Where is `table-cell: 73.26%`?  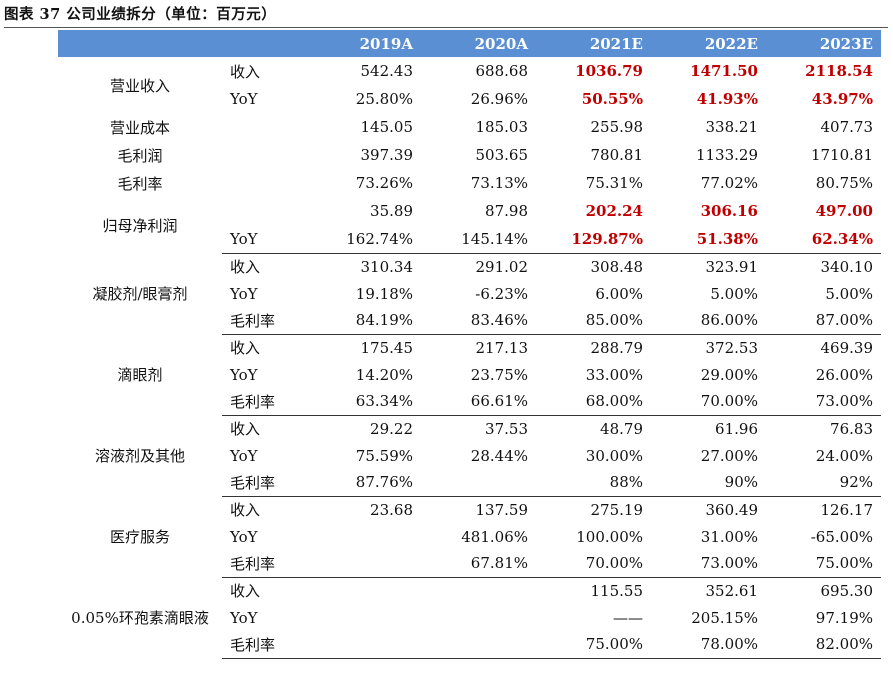 table-cell: 73.26% is located at coordinates (384, 183).